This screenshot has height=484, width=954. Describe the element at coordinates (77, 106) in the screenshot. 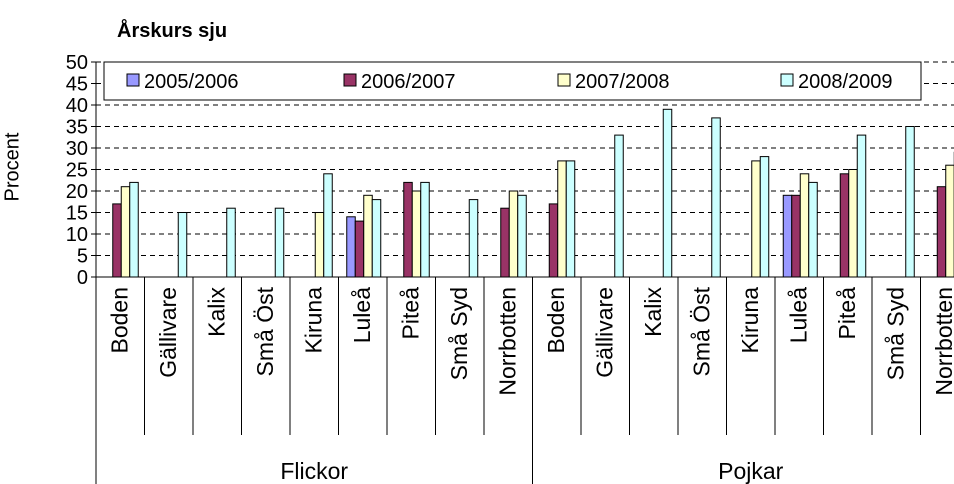

I see `y-tick-label: 40` at that location.